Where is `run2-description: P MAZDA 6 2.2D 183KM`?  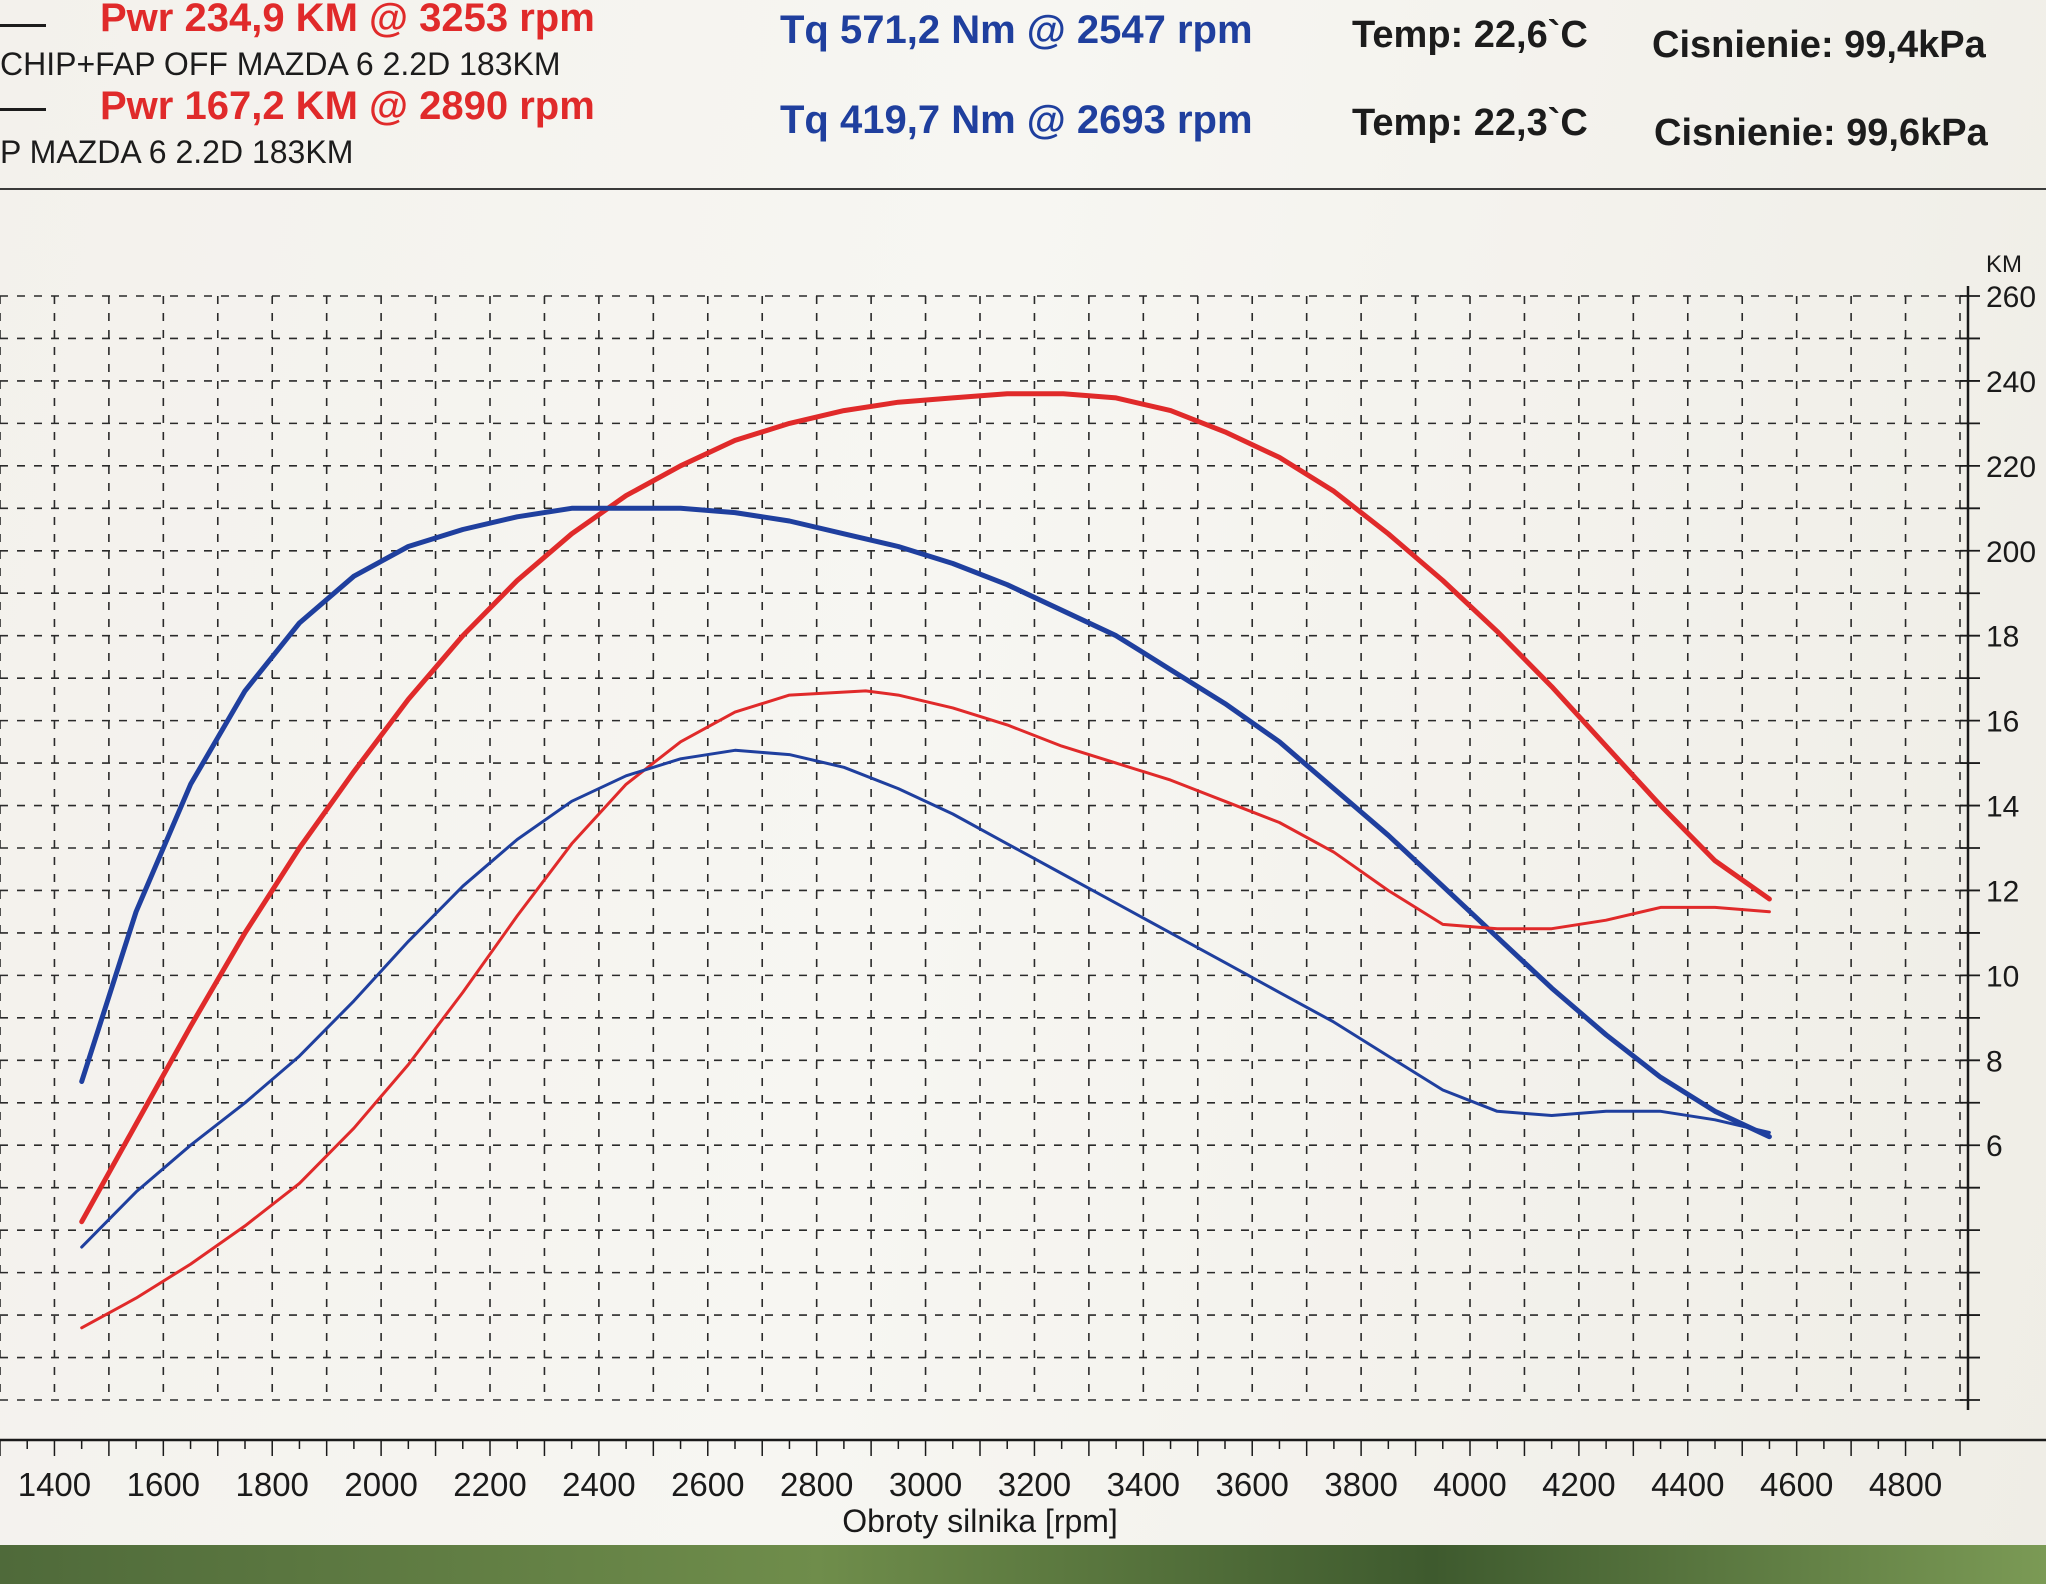
run2-description: P MAZDA 6 2.2D 183KM is located at coordinates (177, 152).